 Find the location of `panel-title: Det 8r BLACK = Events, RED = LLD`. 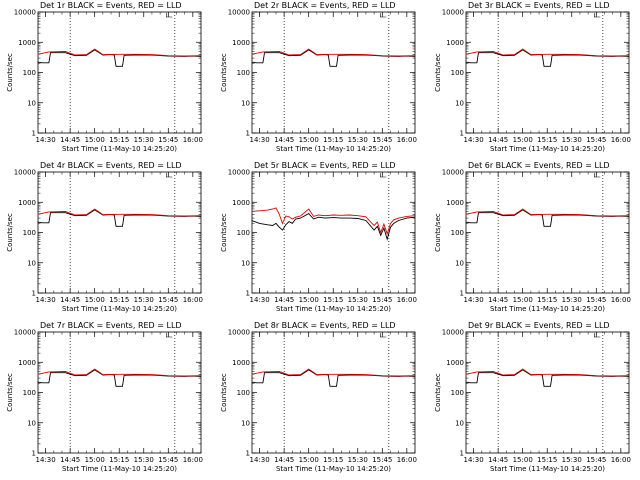

panel-title: Det 8r BLACK = Events, RED = LLD is located at coordinates (325, 325).